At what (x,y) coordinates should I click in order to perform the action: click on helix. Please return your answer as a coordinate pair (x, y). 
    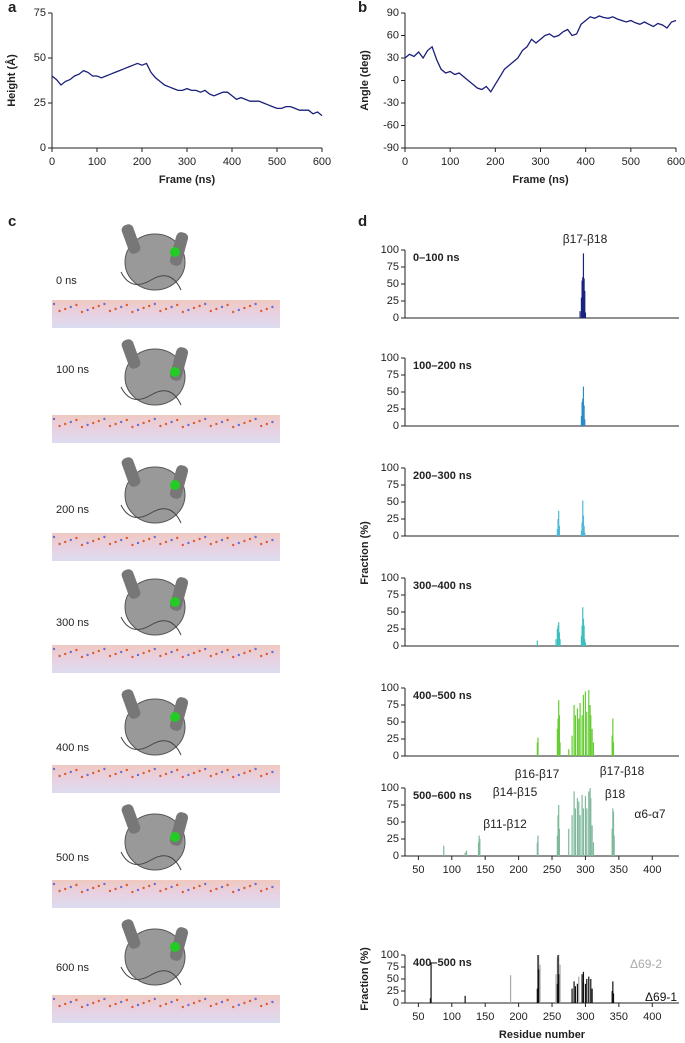
    Looking at the image, I should click on (131, 584).